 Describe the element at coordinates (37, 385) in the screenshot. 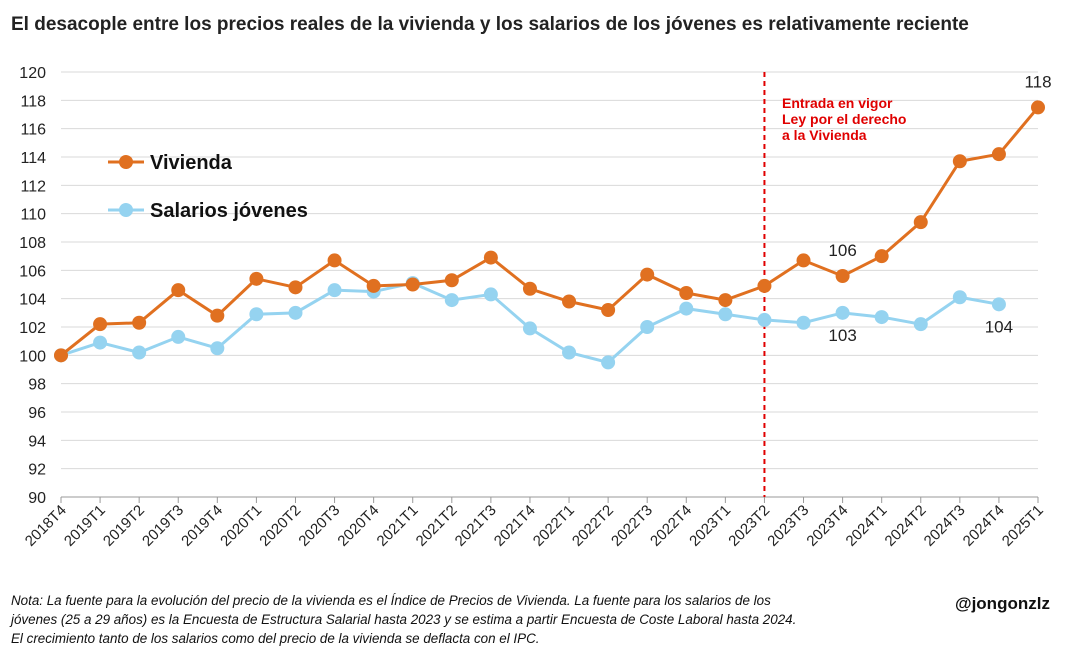

I see `y-tick-label: 98` at that location.